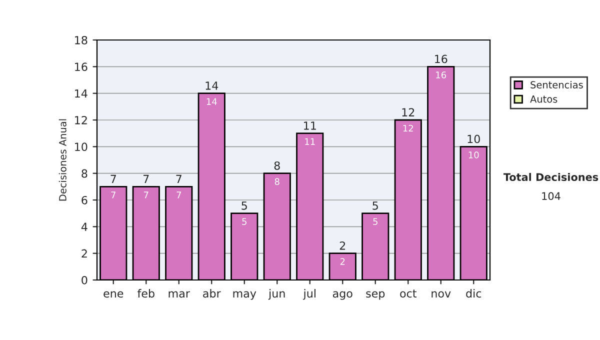 This screenshot has height=340, width=600. What do you see at coordinates (81, 147) in the screenshot?
I see `y-tick-label: 10` at bounding box center [81, 147].